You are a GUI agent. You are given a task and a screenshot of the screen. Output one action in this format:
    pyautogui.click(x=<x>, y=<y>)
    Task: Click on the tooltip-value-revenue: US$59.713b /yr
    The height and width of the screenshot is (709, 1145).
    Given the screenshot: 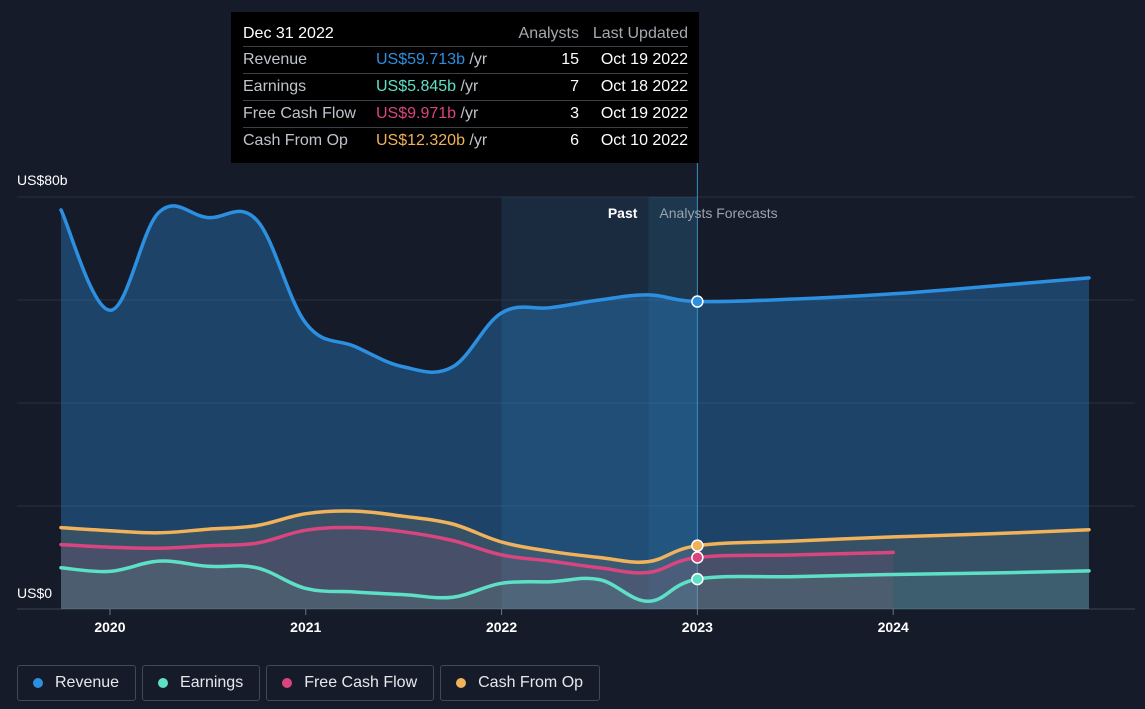 What is the action you would take?
    pyautogui.click(x=450, y=60)
    